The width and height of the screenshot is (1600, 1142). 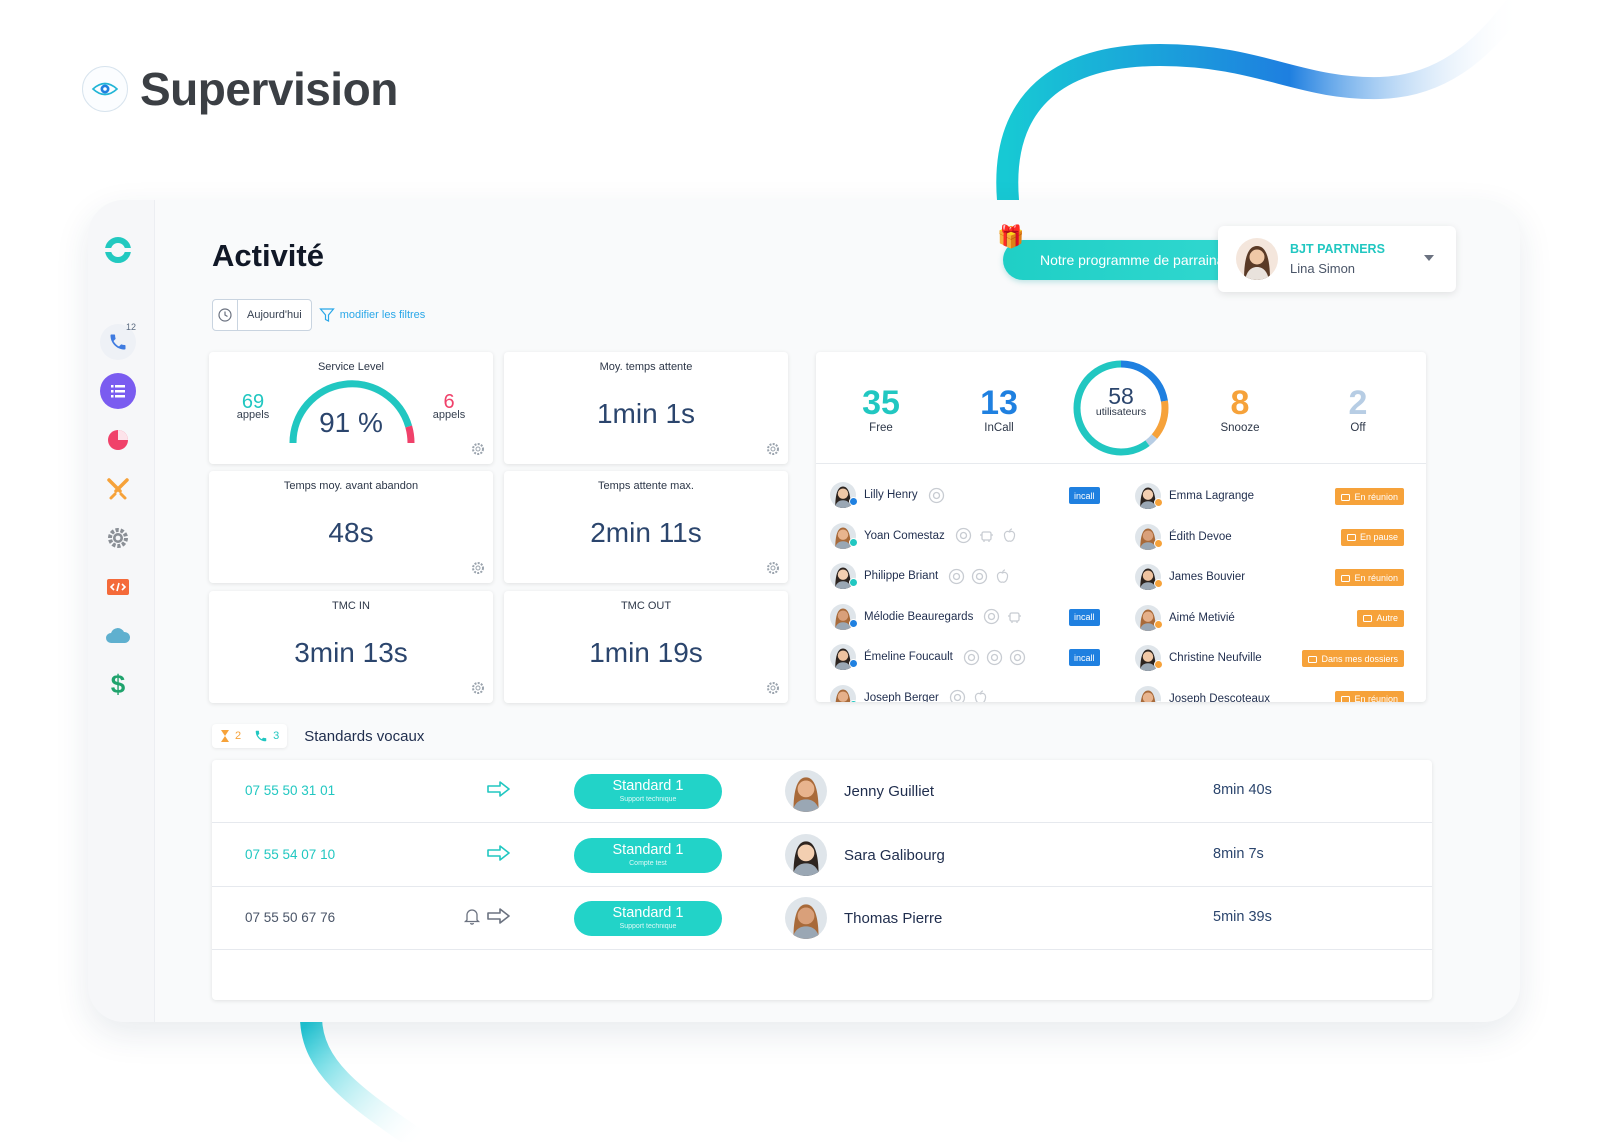 What do you see at coordinates (1337, 249) in the screenshot?
I see `account-company: BJT PARTNERS` at bounding box center [1337, 249].